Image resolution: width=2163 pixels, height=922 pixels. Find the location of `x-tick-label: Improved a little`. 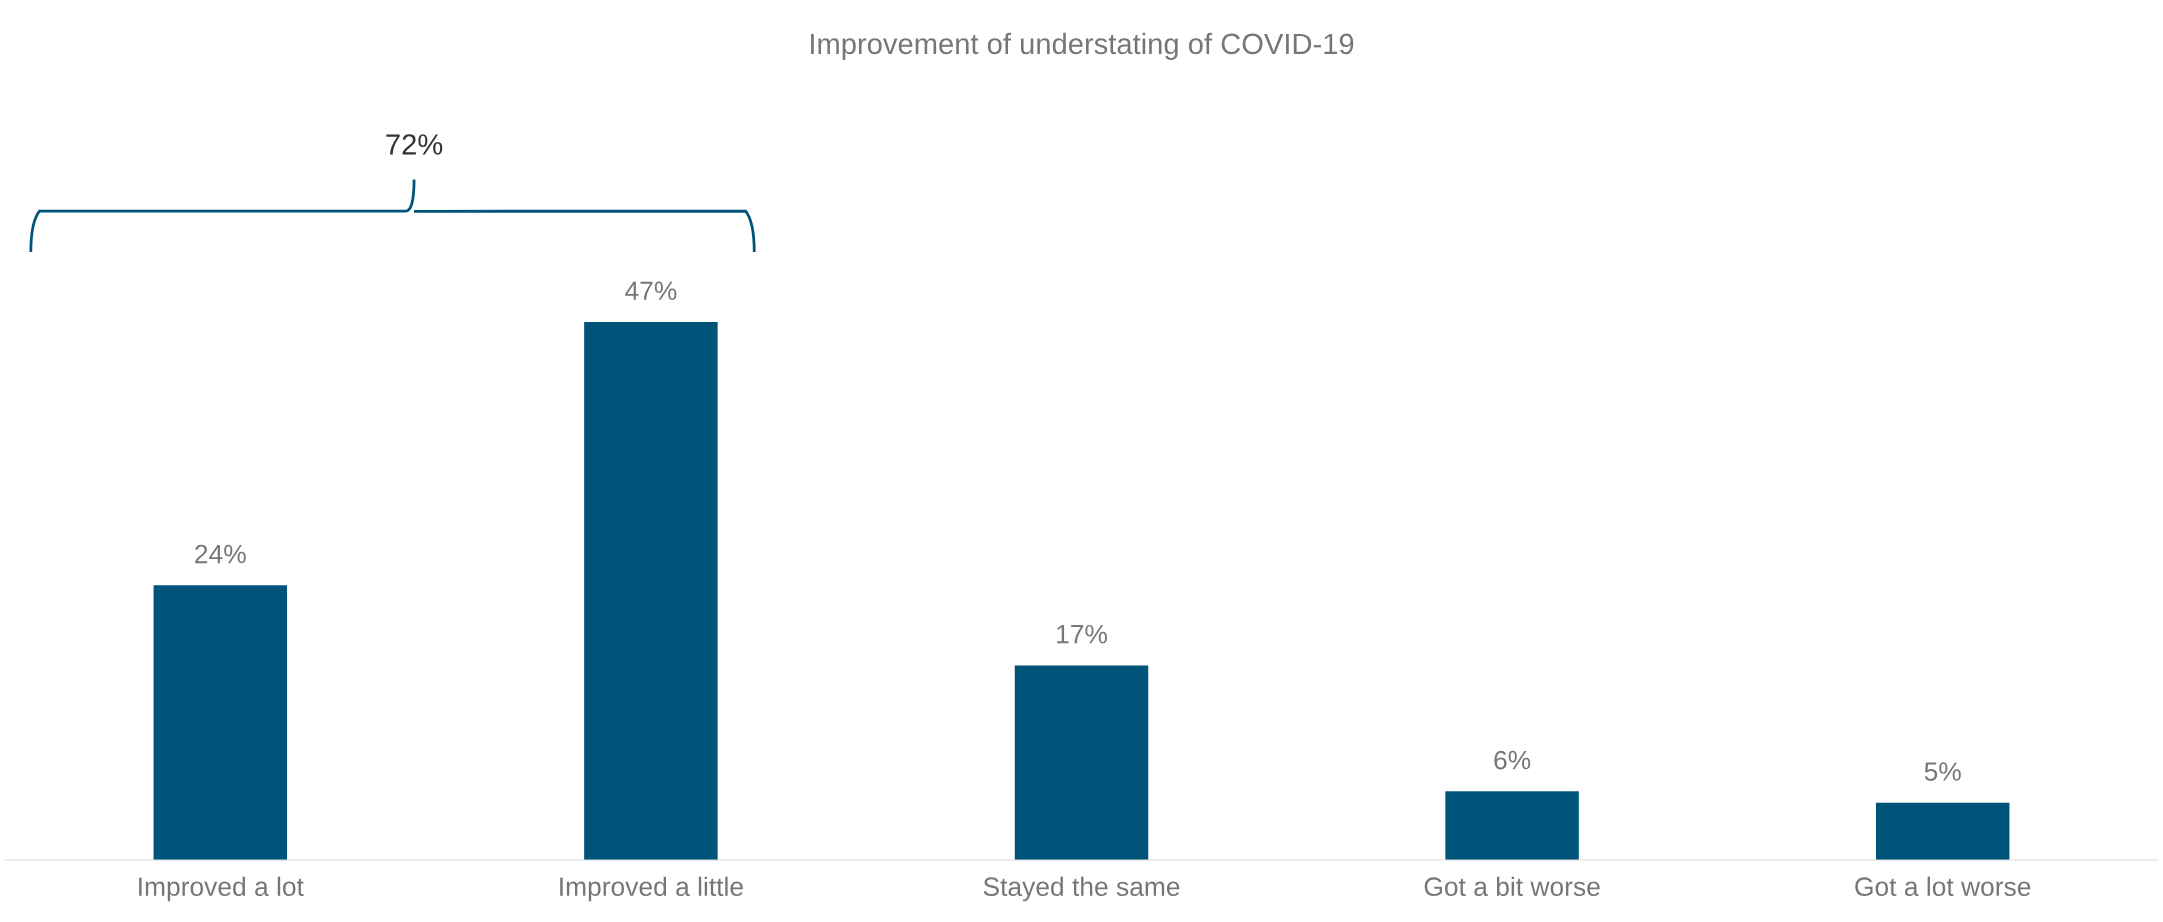

x-tick-label: Improved a little is located at coordinates (651, 889).